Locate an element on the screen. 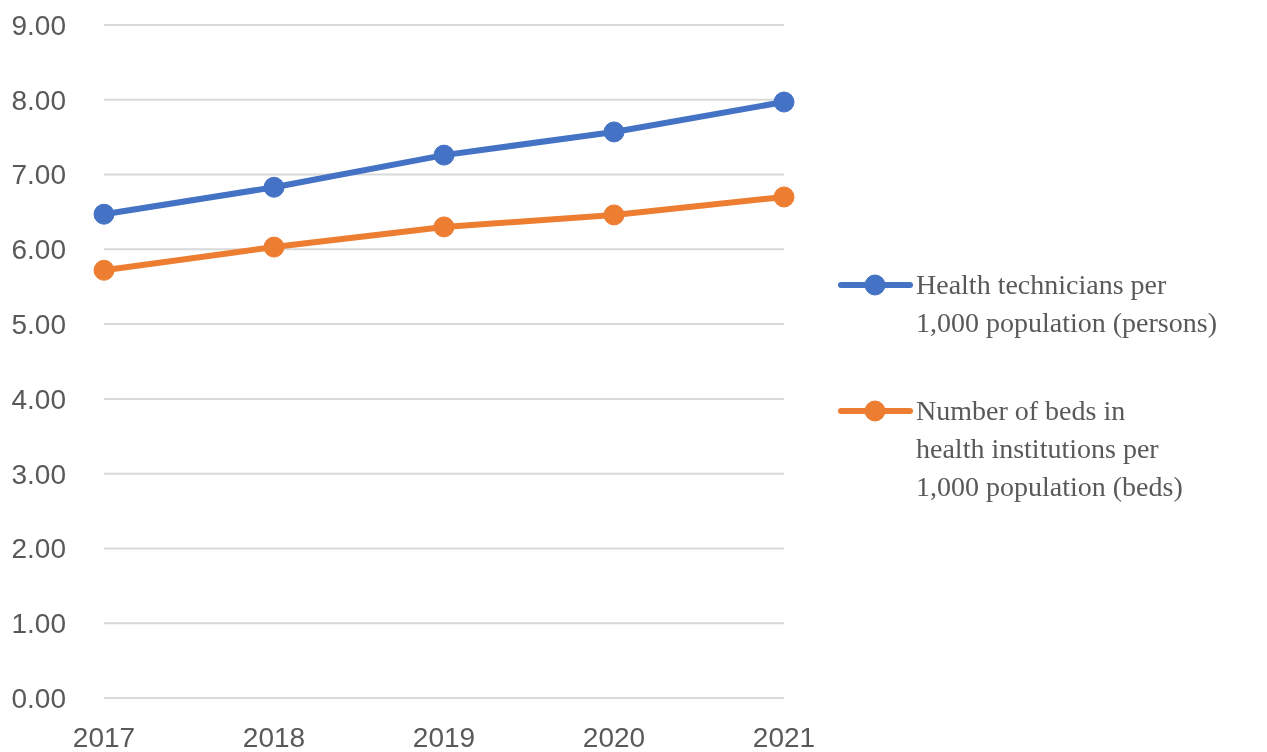 The width and height of the screenshot is (1267, 752). y-tick-label: 5.00 is located at coordinates (38, 325).